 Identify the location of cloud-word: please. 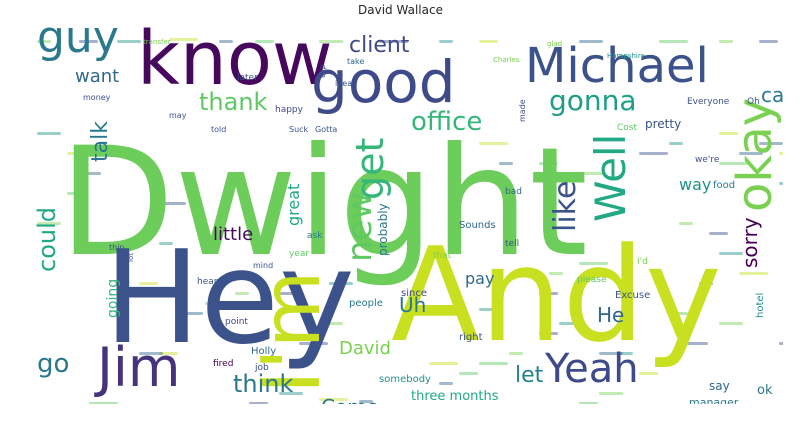
(592, 280).